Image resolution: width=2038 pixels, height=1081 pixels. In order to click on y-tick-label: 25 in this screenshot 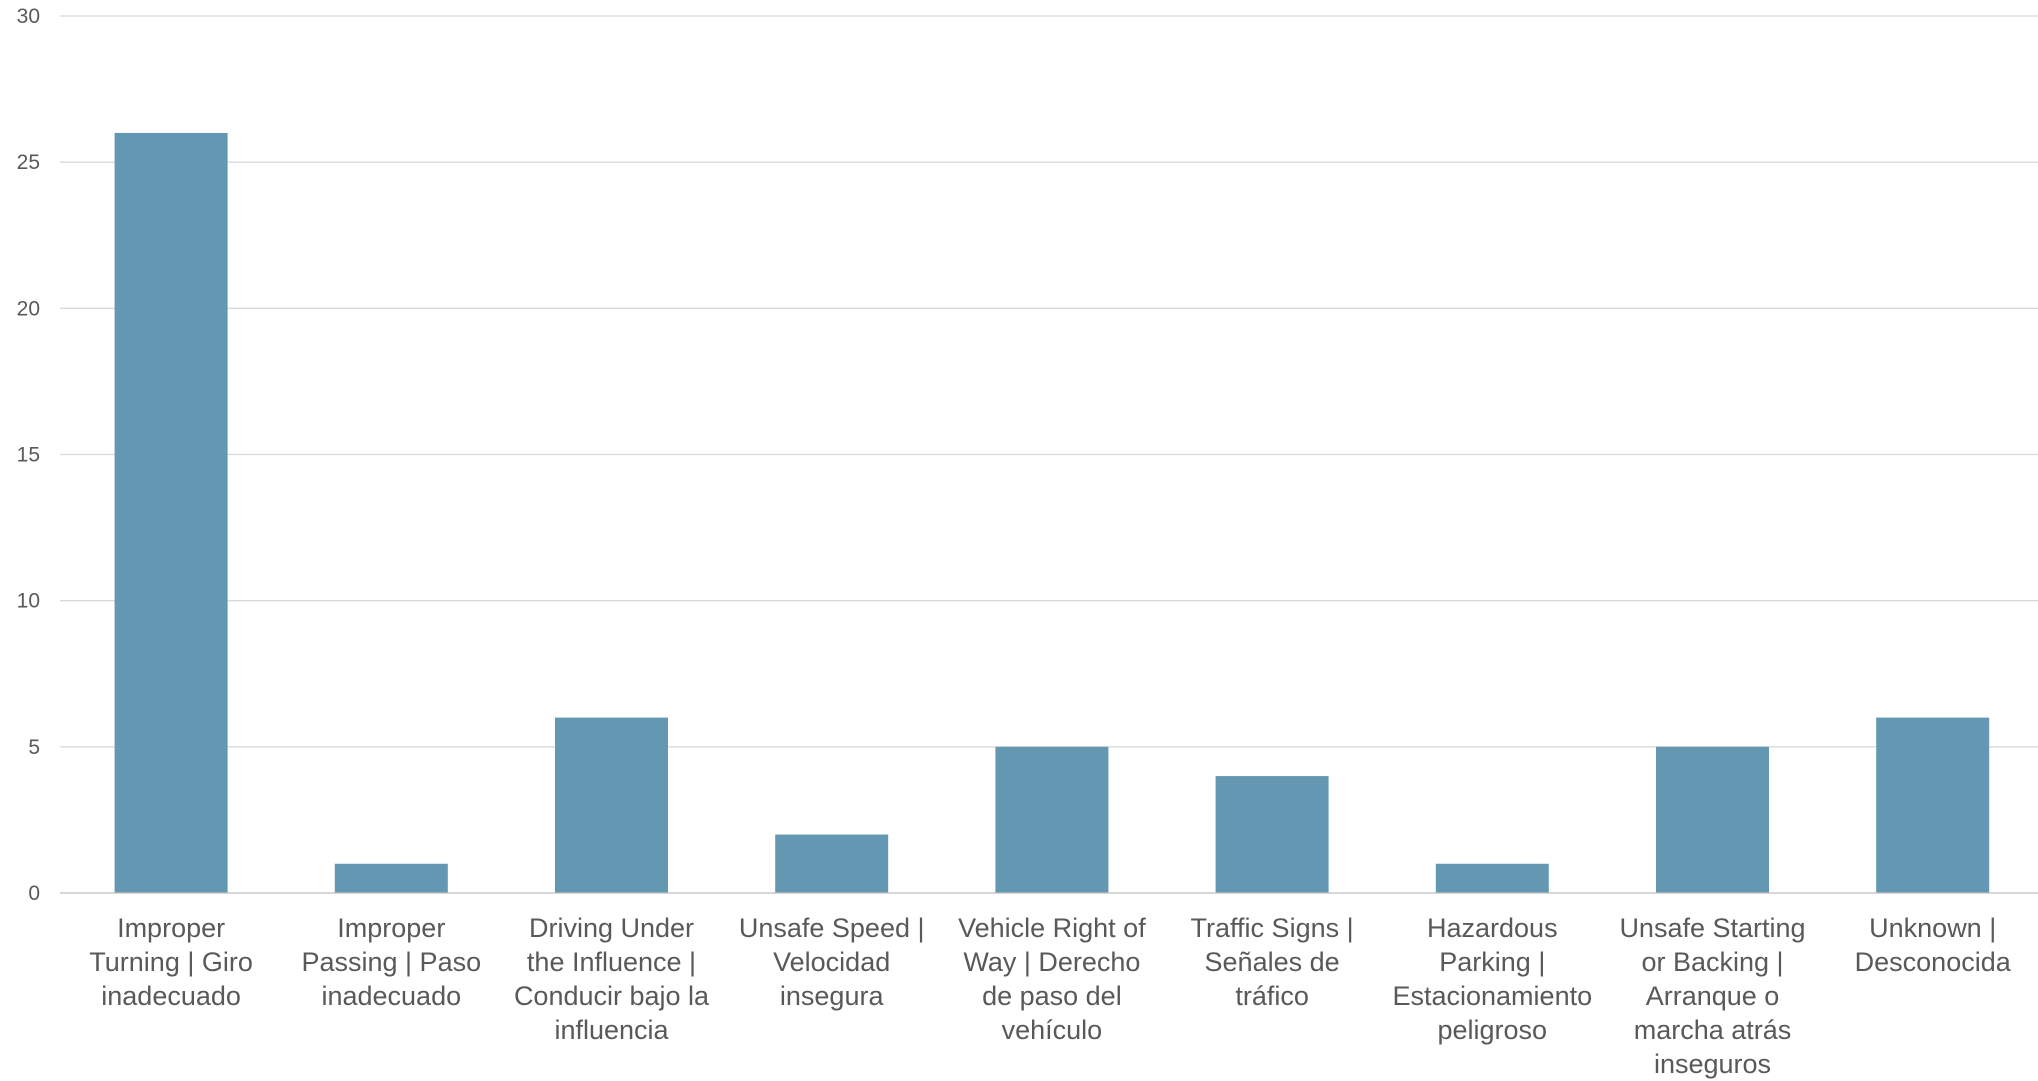, I will do `click(28, 162)`.